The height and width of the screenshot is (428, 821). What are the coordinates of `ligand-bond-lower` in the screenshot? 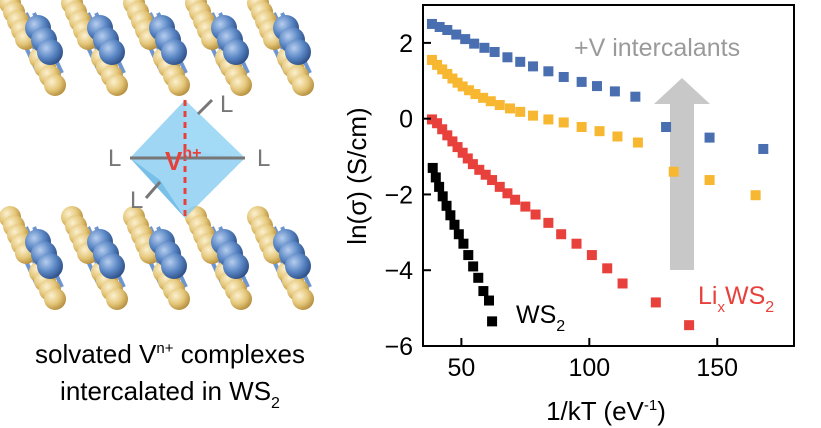 It's located at (153, 190).